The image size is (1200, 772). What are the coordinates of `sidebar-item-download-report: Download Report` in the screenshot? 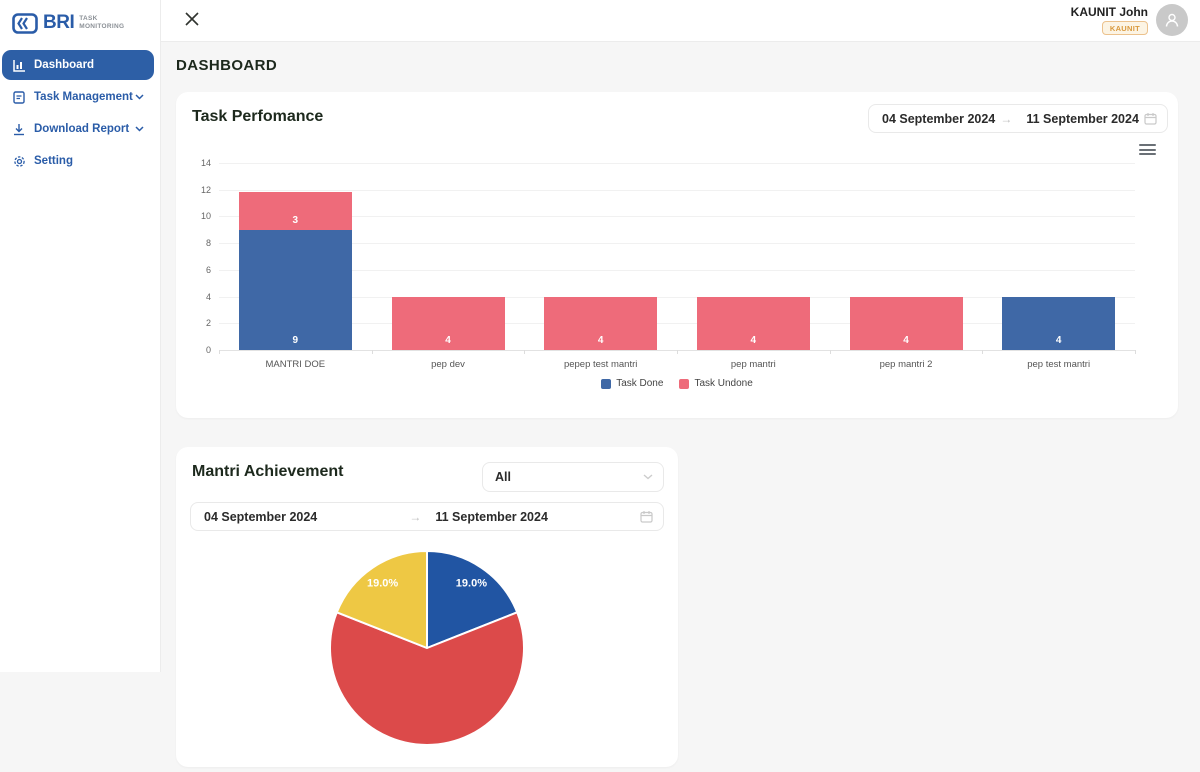 It's located at (78, 129).